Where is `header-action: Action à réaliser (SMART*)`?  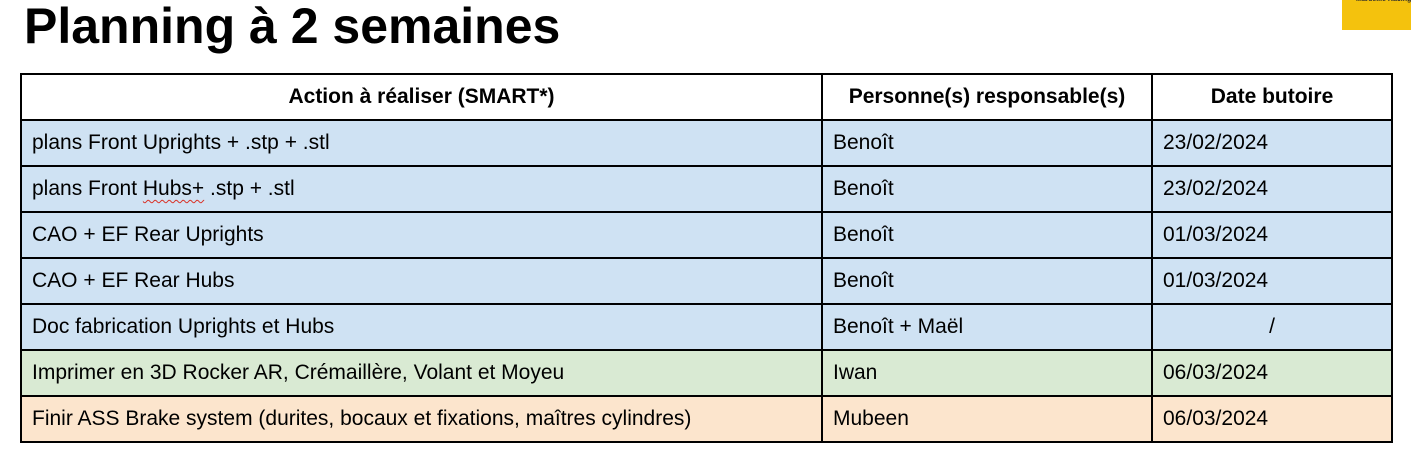 header-action: Action à réaliser (SMART*) is located at coordinates (421, 97).